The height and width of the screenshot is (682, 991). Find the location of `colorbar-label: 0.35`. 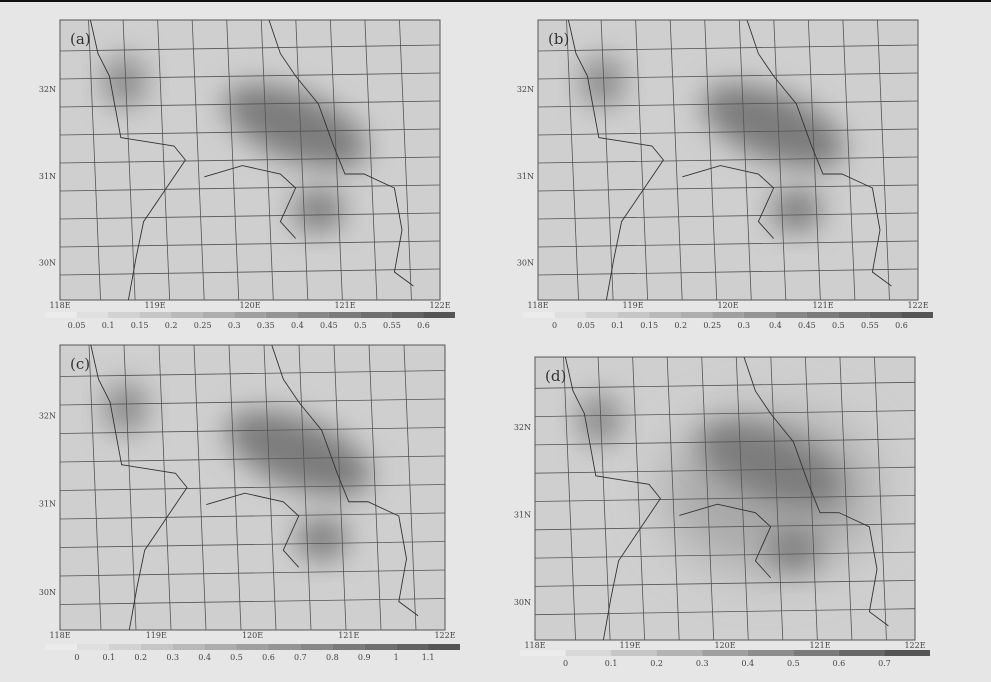

colorbar-label: 0.35 is located at coordinates (266, 325).